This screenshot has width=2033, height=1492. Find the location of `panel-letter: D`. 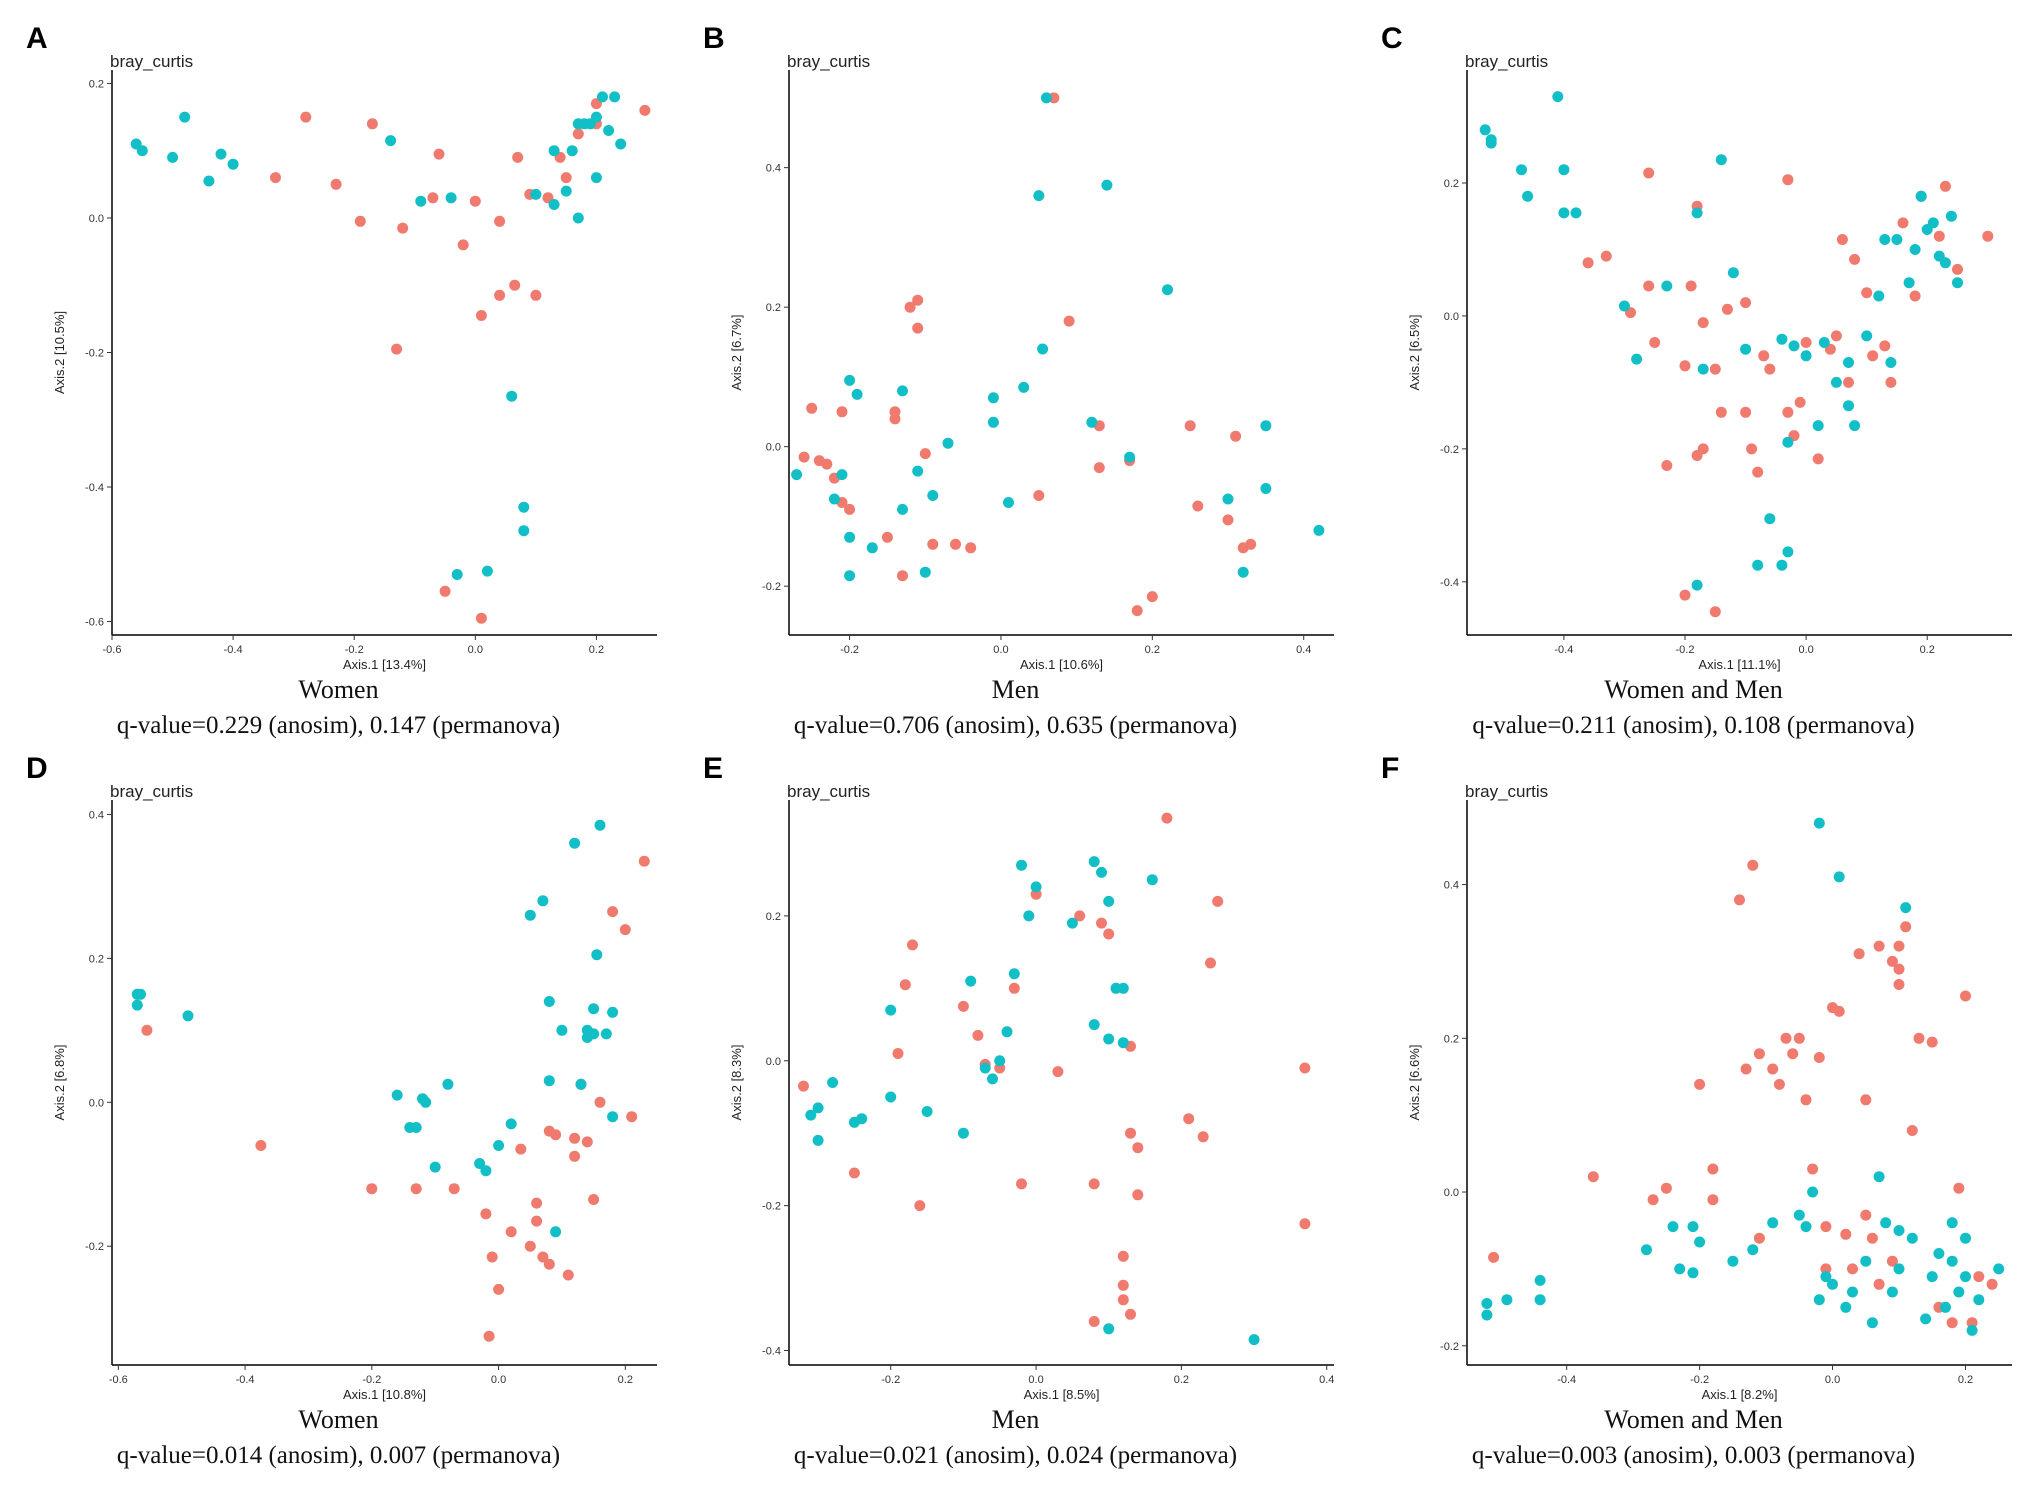

panel-letter: D is located at coordinates (37, 768).